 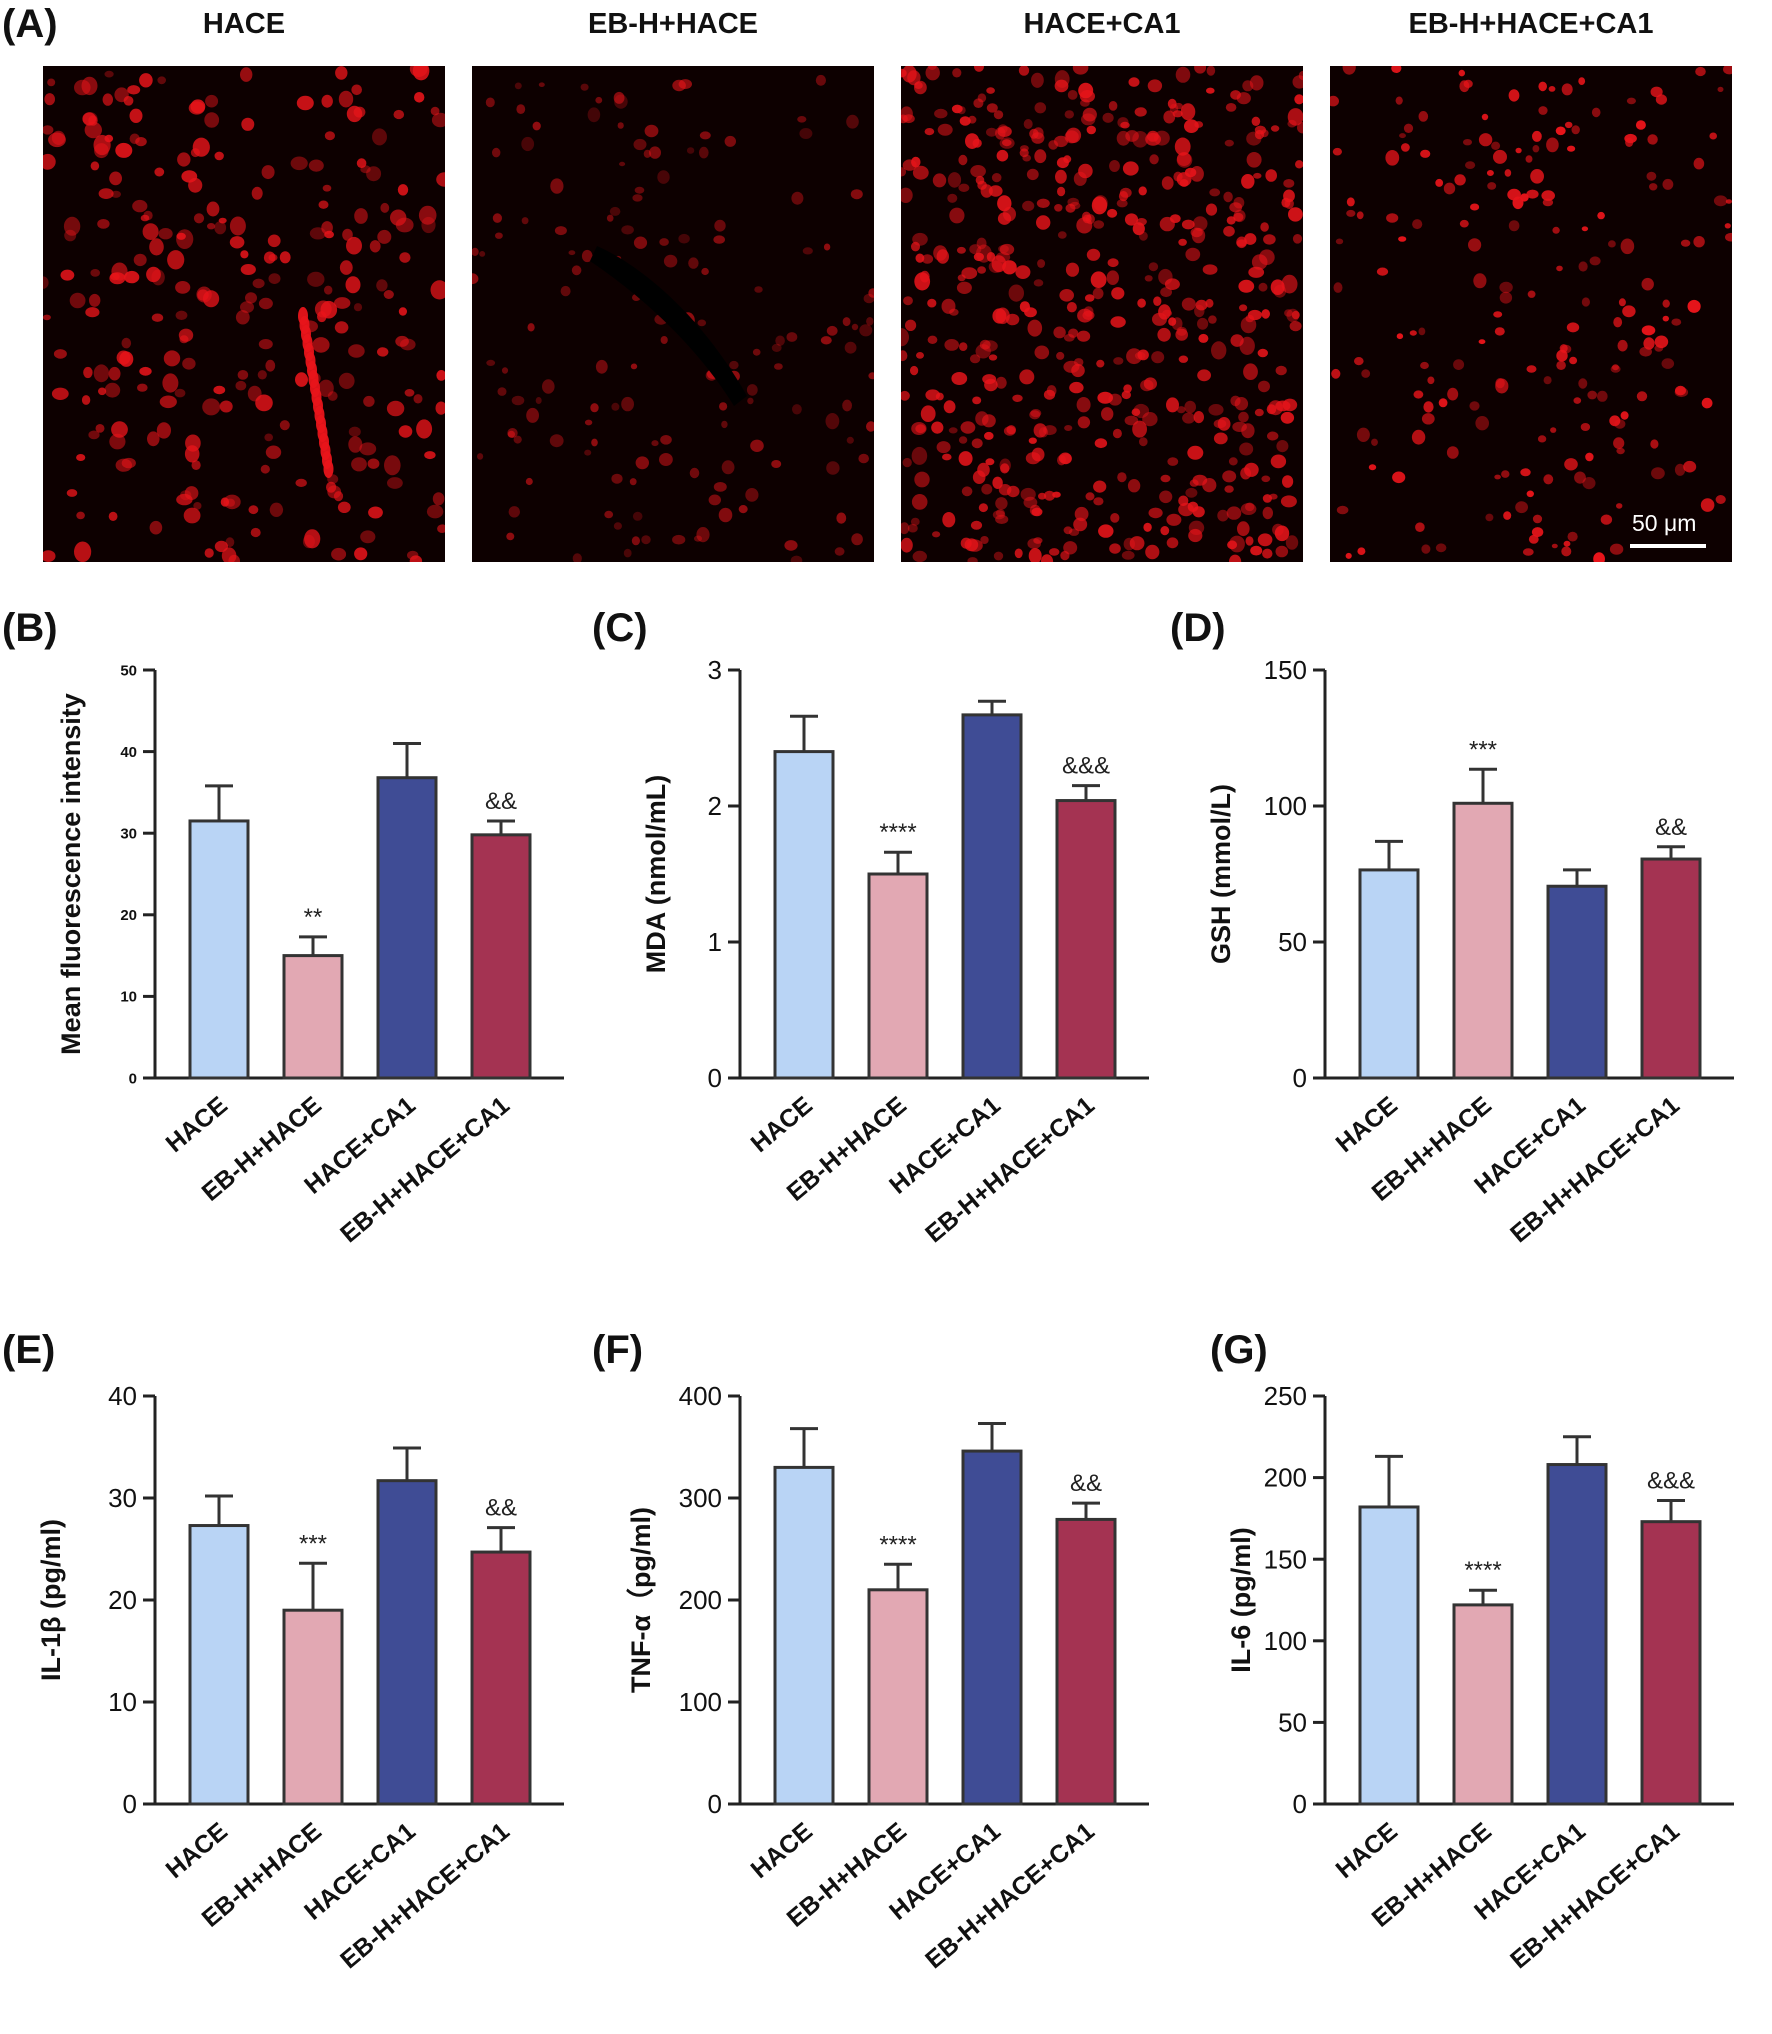 What do you see at coordinates (782, 1850) in the screenshot?
I see `x-tick-label: HACE` at bounding box center [782, 1850].